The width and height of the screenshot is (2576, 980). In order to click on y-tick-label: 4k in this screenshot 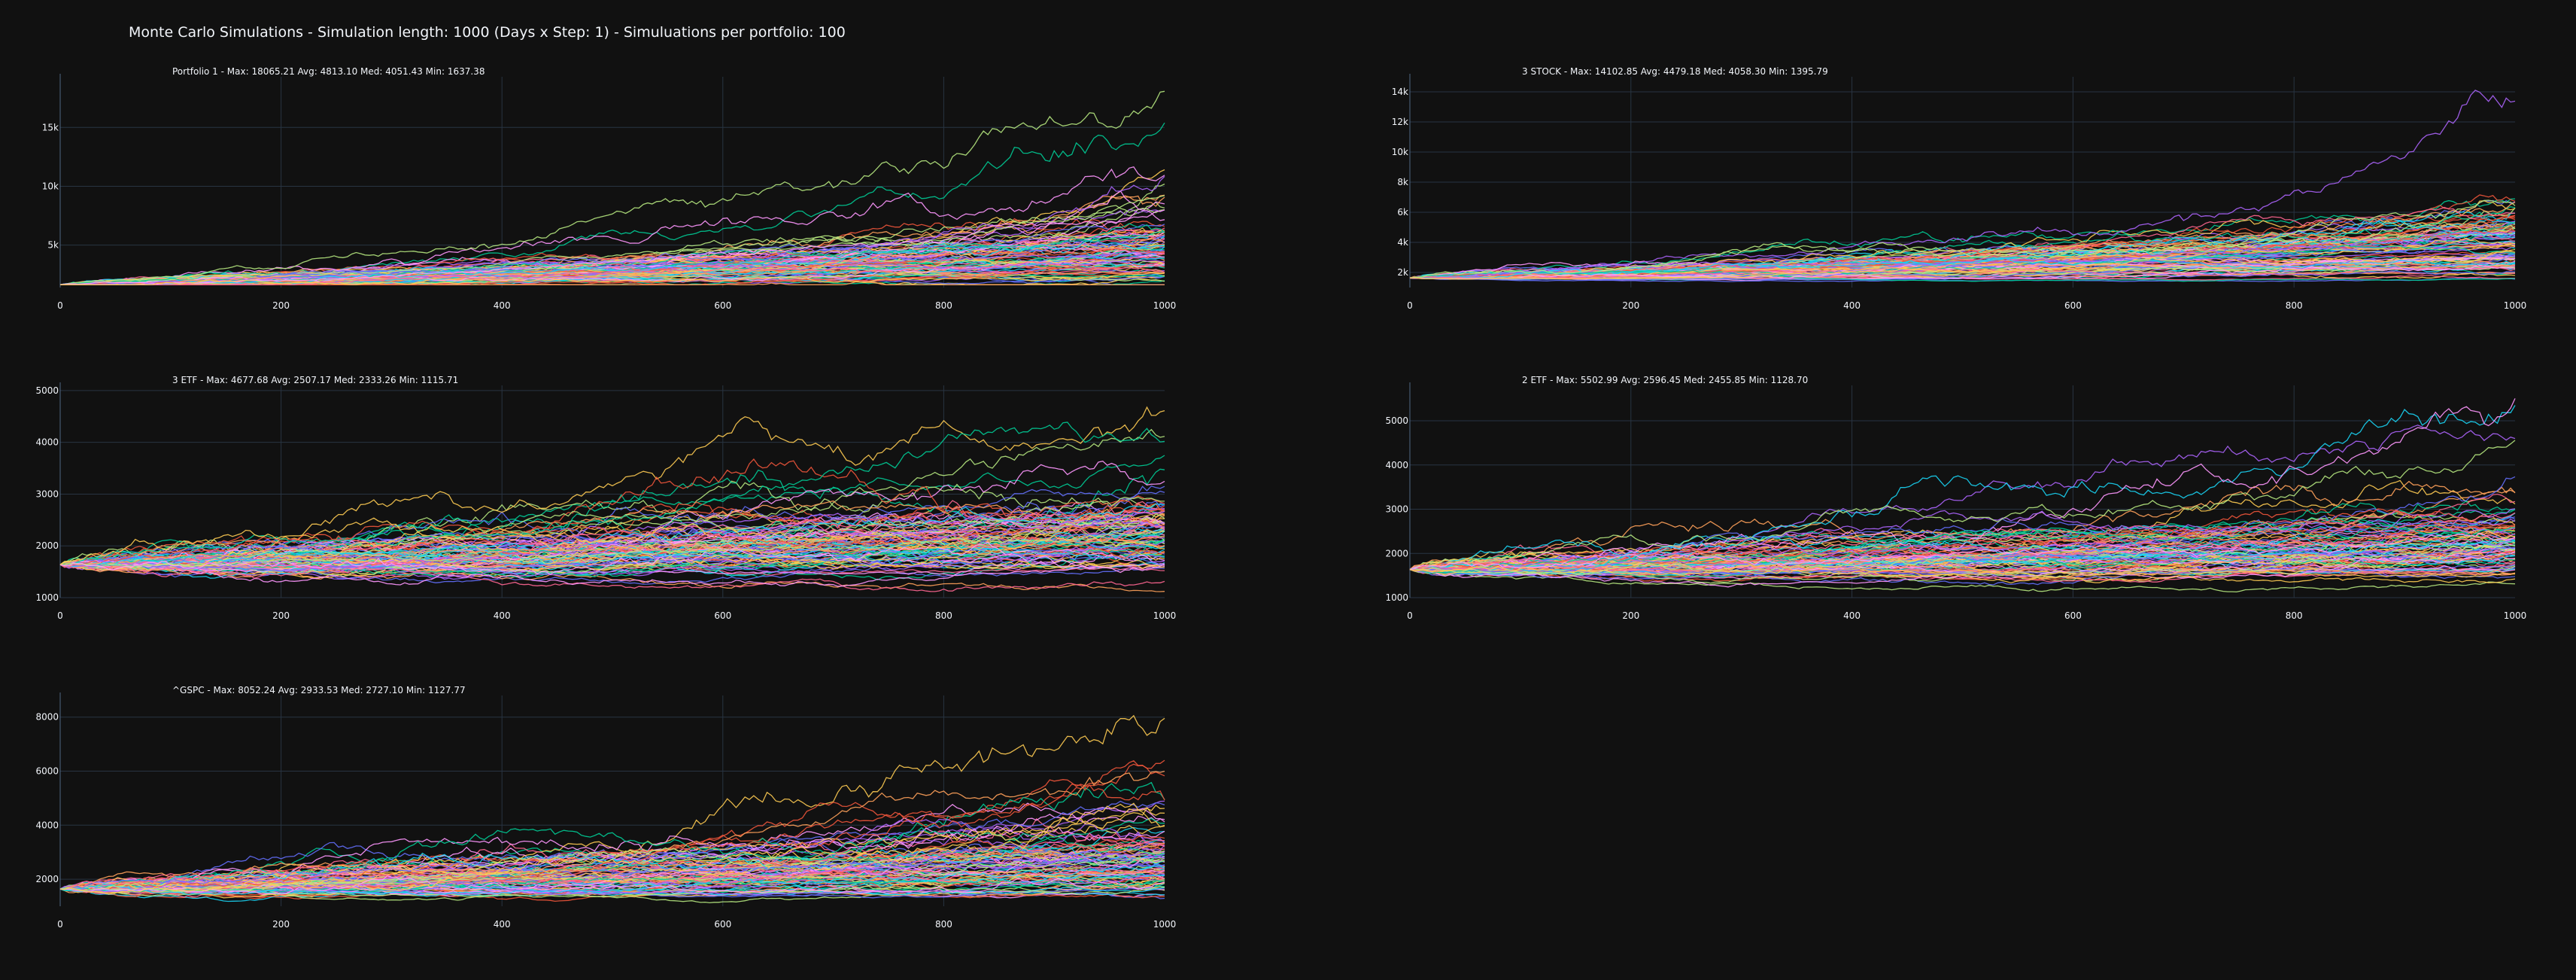, I will do `click(1403, 242)`.